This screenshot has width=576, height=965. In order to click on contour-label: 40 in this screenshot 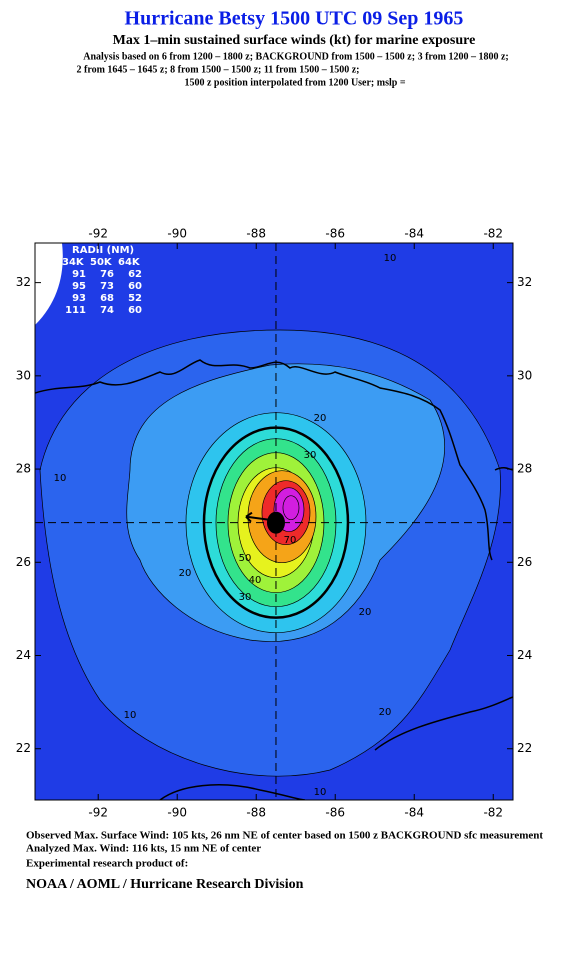, I will do `click(255, 580)`.